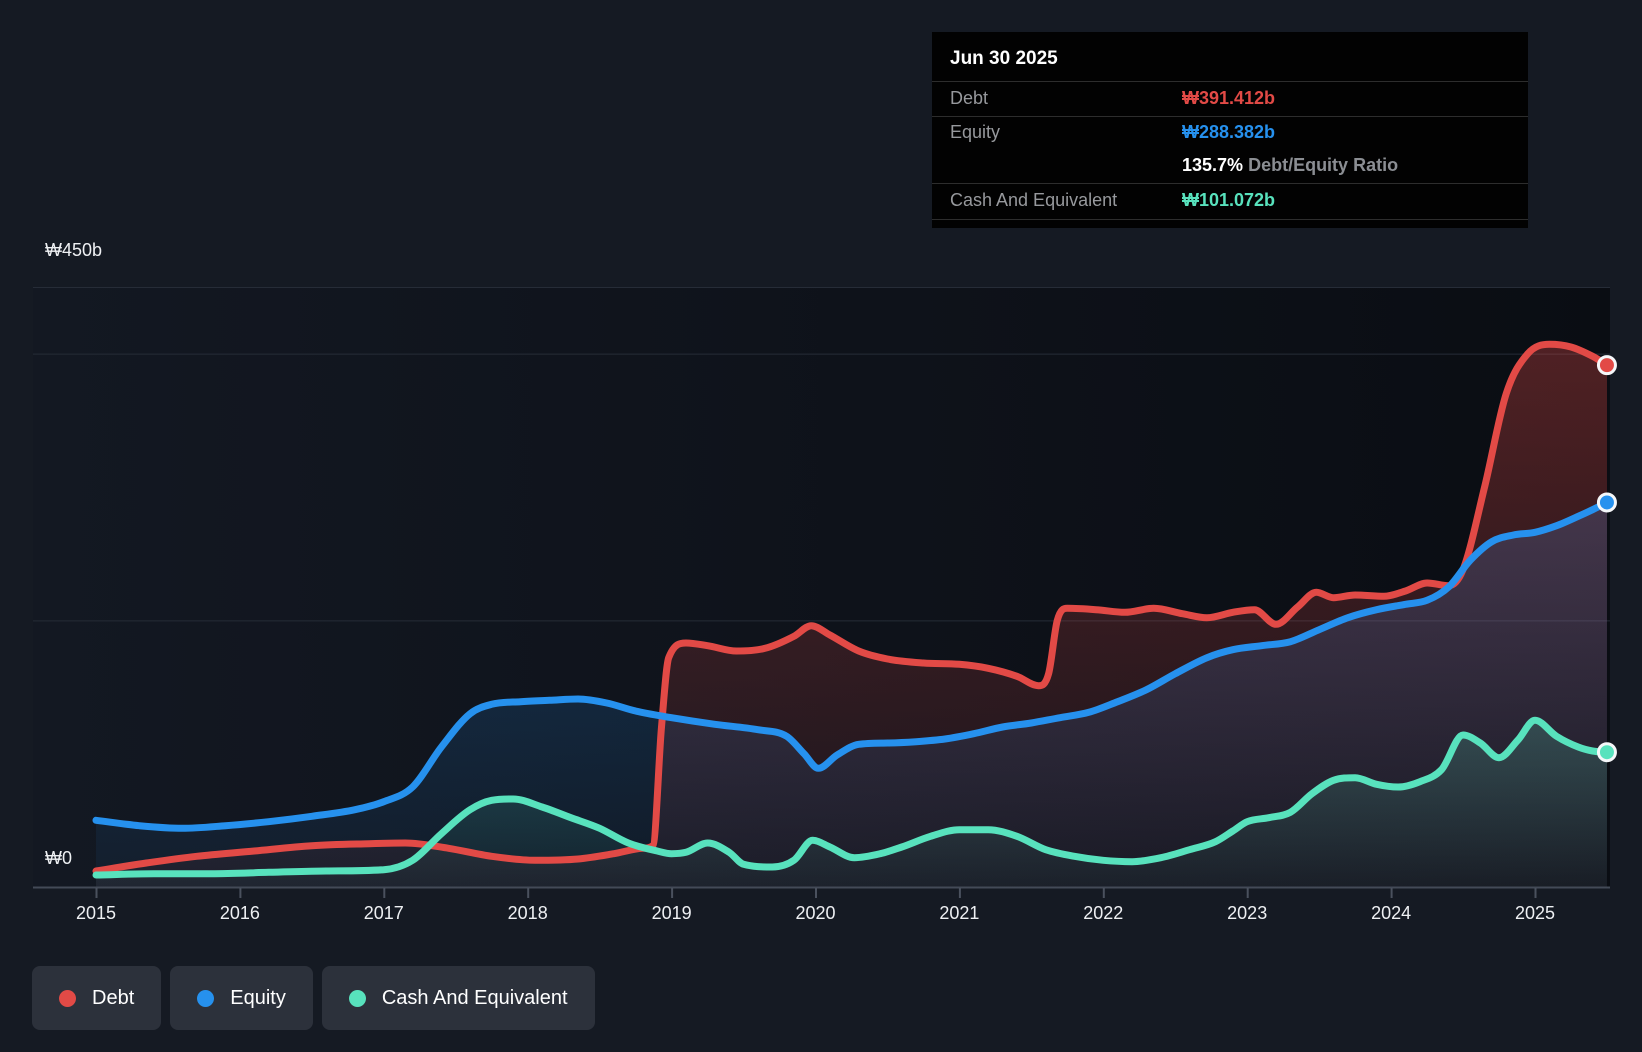 The width and height of the screenshot is (1642, 1052). Describe the element at coordinates (1321, 165) in the screenshot. I see `tooltip-ratio-label: Debt/Equity Ratio` at that location.